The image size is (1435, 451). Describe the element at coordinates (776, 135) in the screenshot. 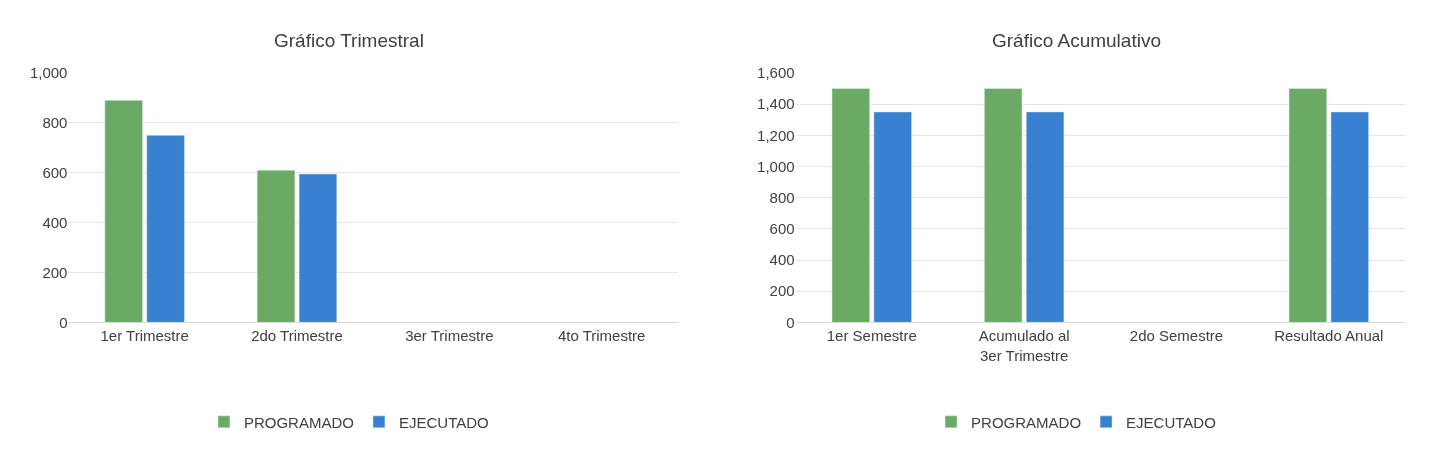

I see `y-tick-label: 1,200` at that location.